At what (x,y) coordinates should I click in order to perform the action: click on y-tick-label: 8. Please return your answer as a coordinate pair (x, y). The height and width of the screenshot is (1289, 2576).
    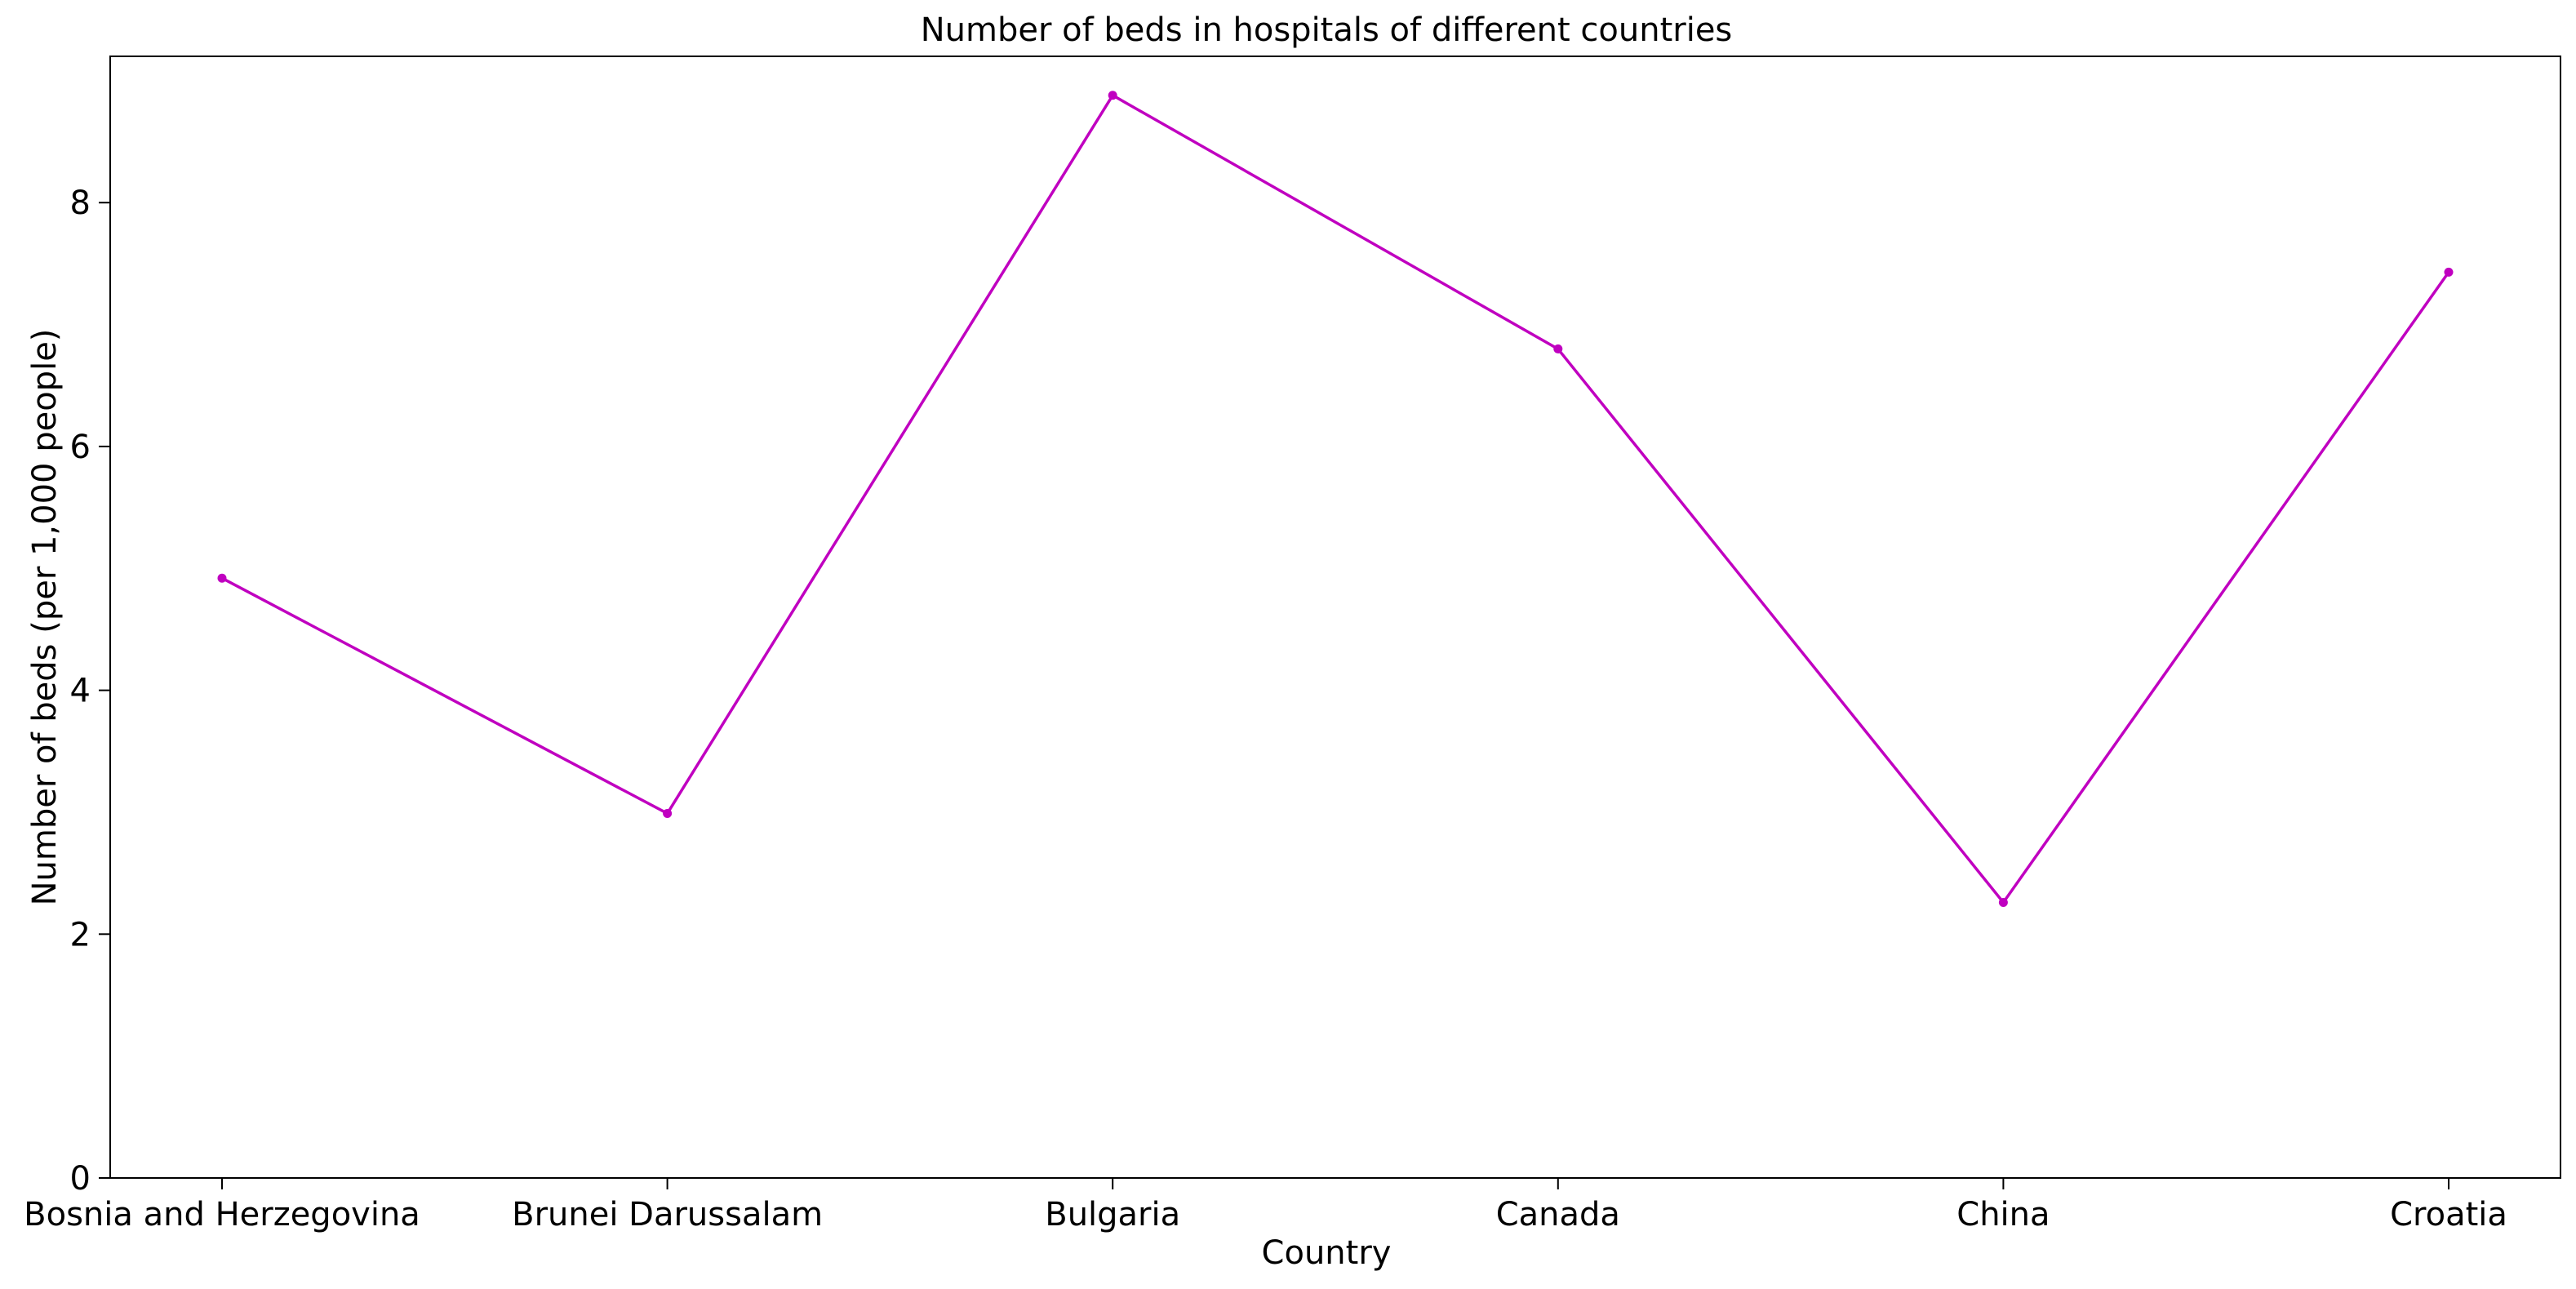
    Looking at the image, I should click on (80, 203).